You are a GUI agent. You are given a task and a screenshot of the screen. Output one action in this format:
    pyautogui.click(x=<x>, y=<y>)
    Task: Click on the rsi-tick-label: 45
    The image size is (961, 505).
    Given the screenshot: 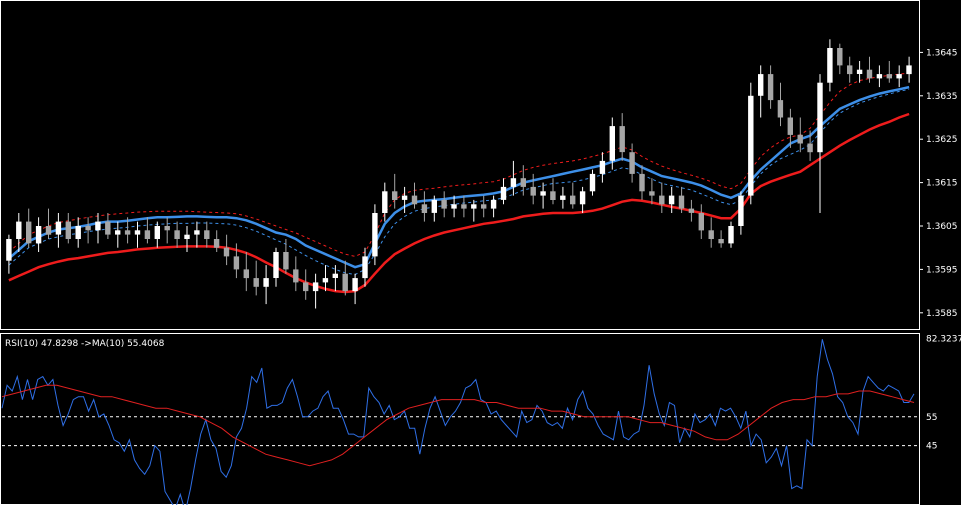 What is the action you would take?
    pyautogui.click(x=931, y=447)
    